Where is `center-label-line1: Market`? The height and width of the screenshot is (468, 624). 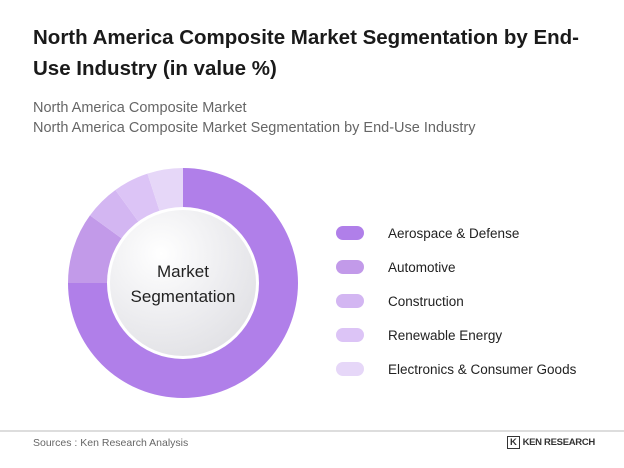 center-label-line1: Market is located at coordinates (183, 271).